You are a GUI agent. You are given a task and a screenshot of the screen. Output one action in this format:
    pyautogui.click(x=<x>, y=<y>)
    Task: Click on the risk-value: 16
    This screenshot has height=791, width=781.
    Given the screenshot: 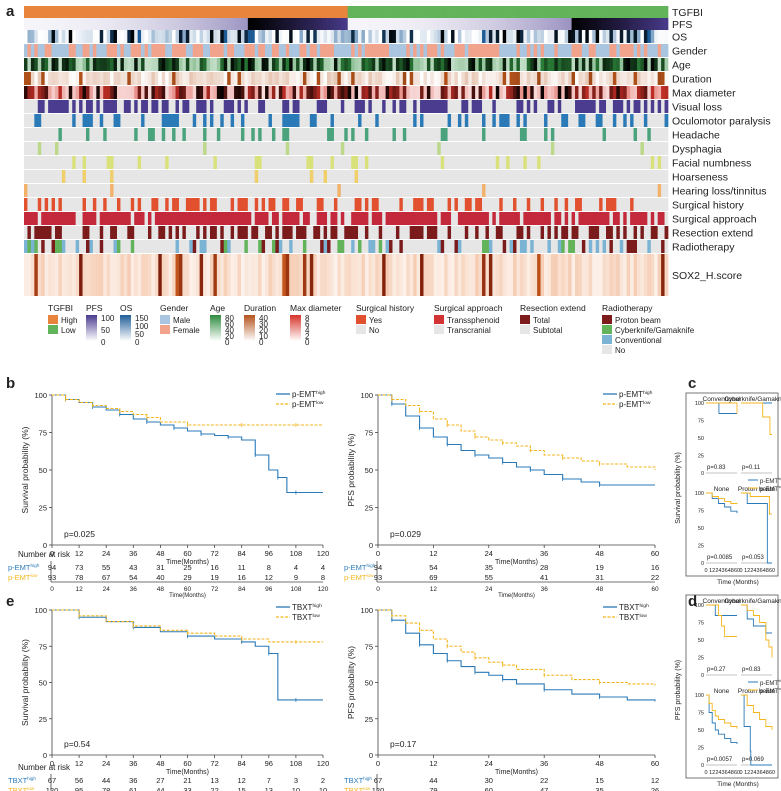 What is the action you would take?
    pyautogui.click(x=214, y=567)
    